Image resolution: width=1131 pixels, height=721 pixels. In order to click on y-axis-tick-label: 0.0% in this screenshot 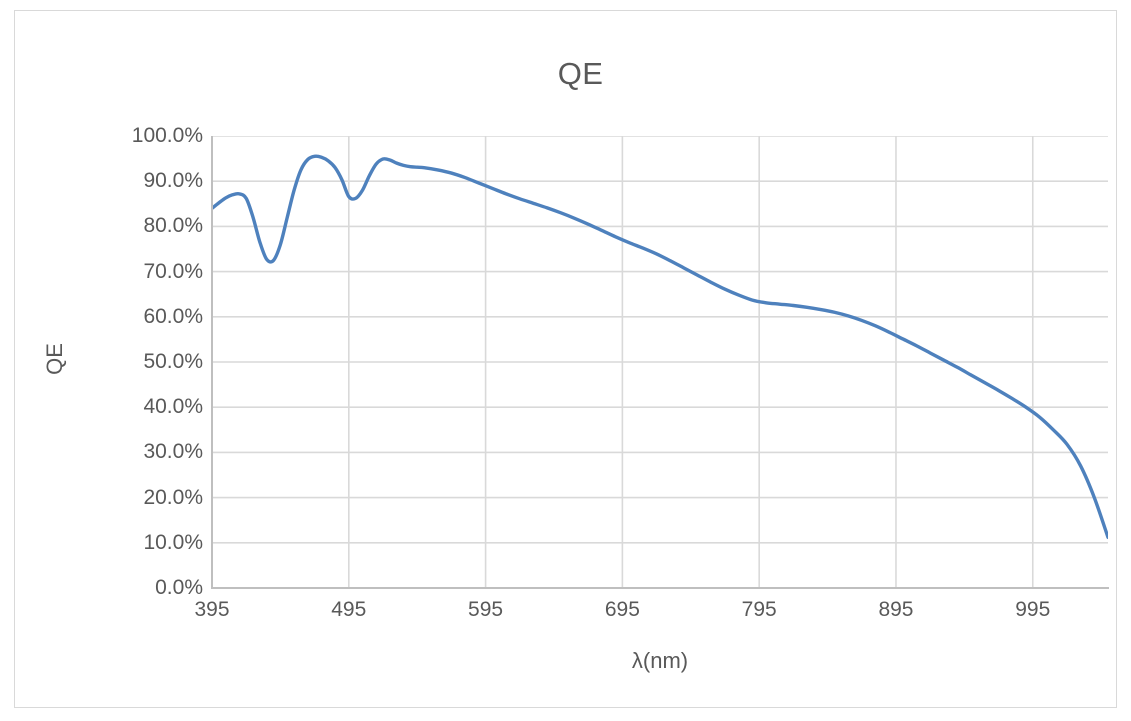, I will do `click(179, 587)`.